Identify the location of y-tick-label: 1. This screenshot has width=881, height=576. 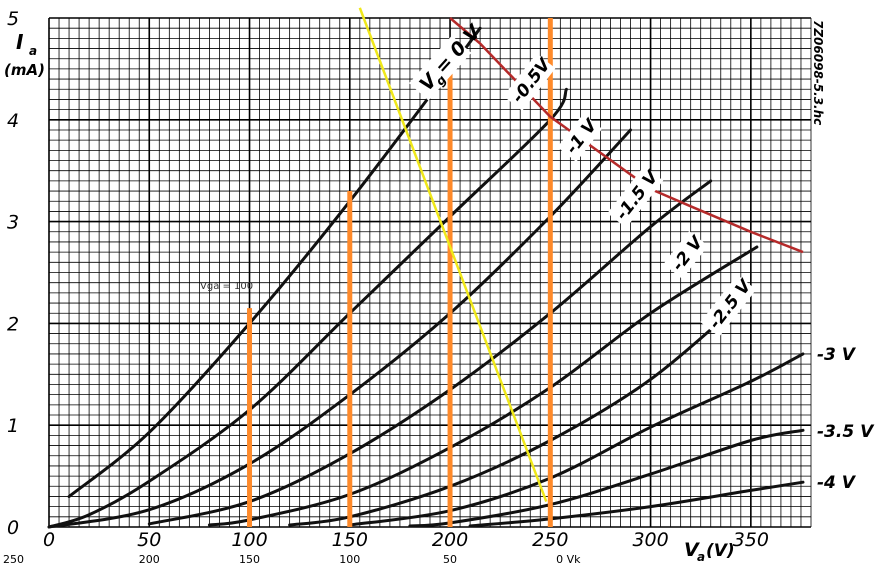
(13, 426).